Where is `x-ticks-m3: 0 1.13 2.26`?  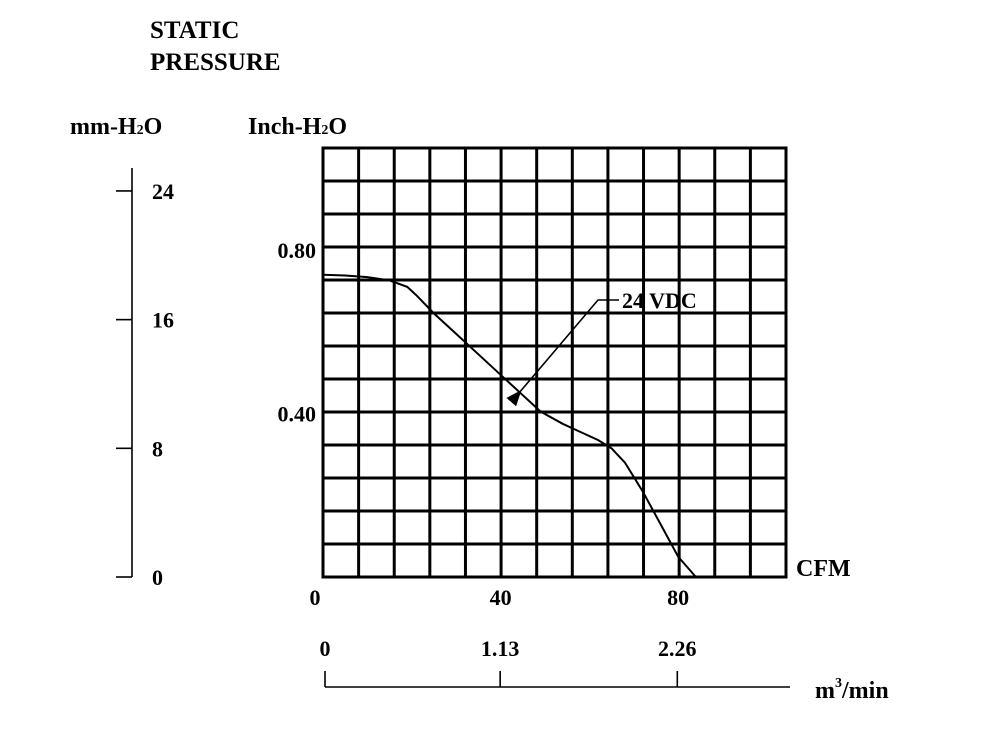
x-ticks-m3: 0 1.13 2.26 is located at coordinates (508, 661).